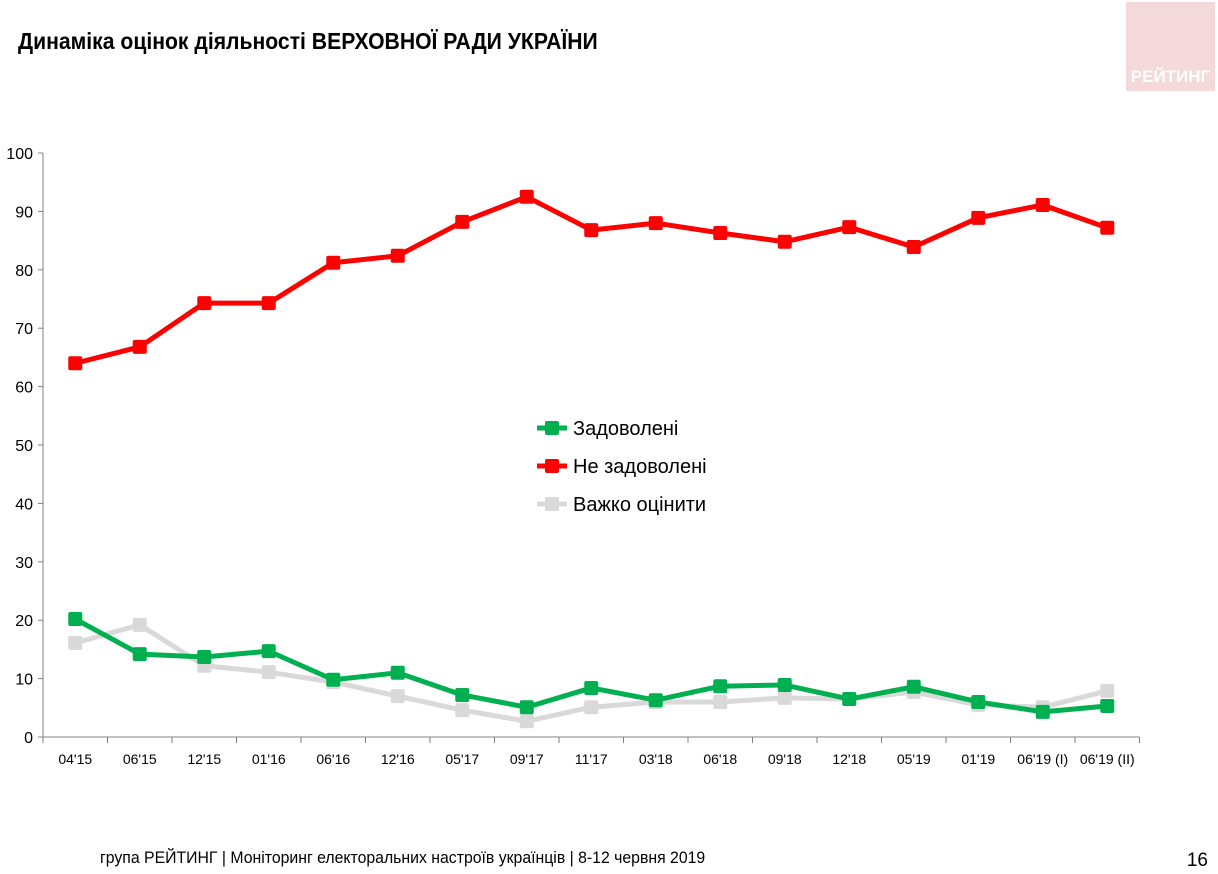 This screenshot has height=874, width=1218. Describe the element at coordinates (591, 759) in the screenshot. I see `x-tick-label: 11'17` at that location.